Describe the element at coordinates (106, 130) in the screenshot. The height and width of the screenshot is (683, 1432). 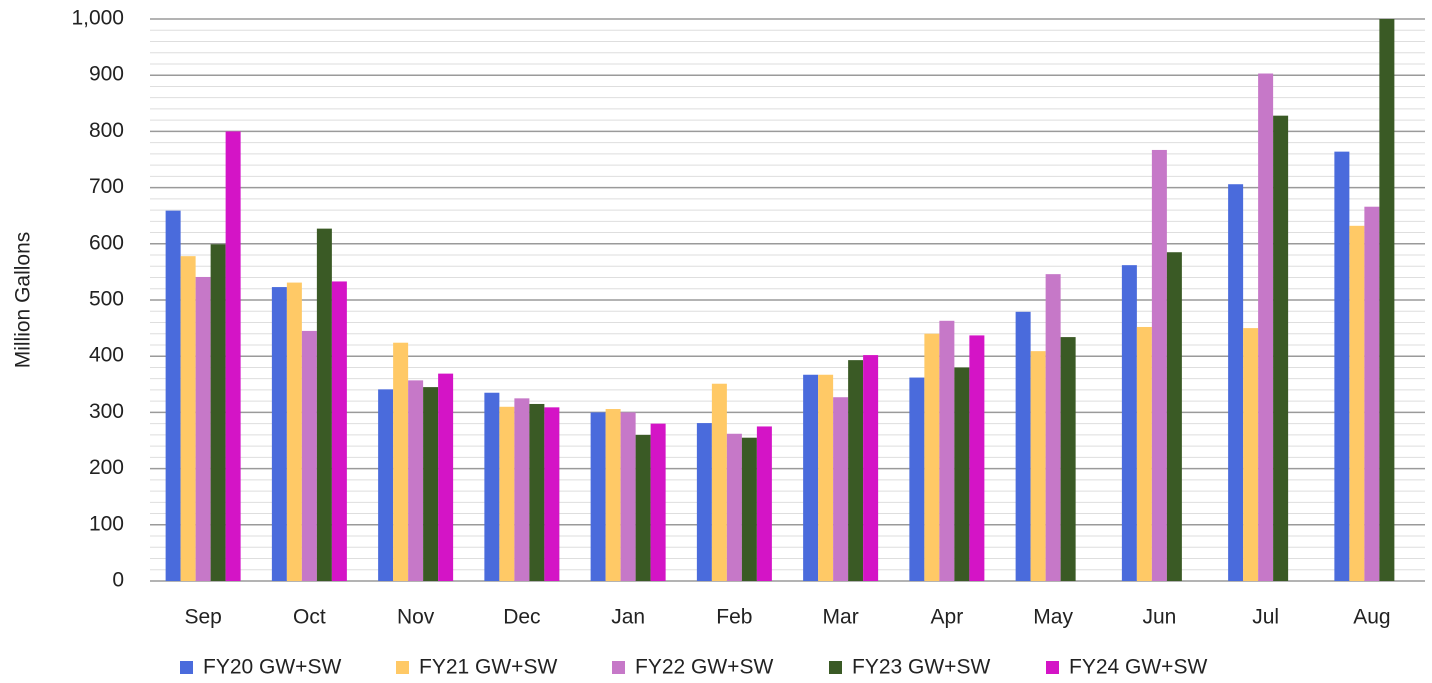
I see `y-tick-label: 800` at that location.